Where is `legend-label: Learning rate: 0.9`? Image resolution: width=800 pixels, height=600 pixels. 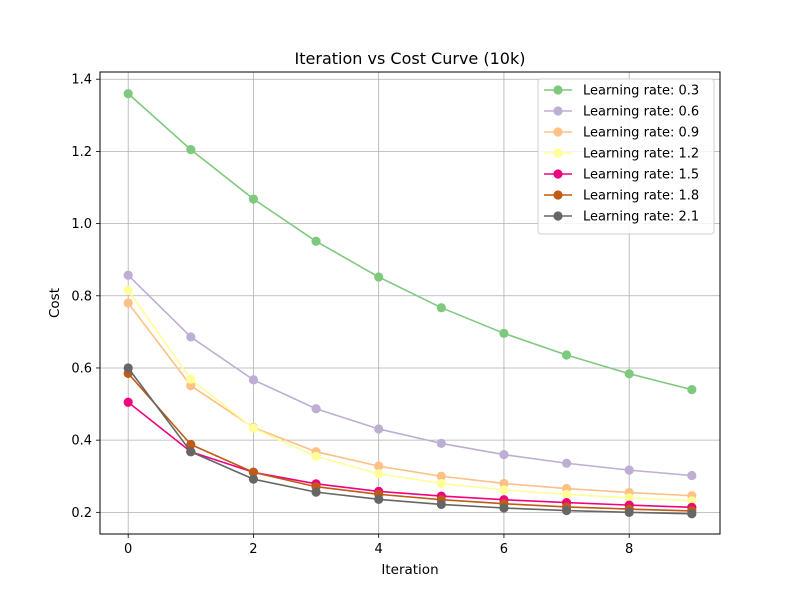 legend-label: Learning rate: 0.9 is located at coordinates (641, 133).